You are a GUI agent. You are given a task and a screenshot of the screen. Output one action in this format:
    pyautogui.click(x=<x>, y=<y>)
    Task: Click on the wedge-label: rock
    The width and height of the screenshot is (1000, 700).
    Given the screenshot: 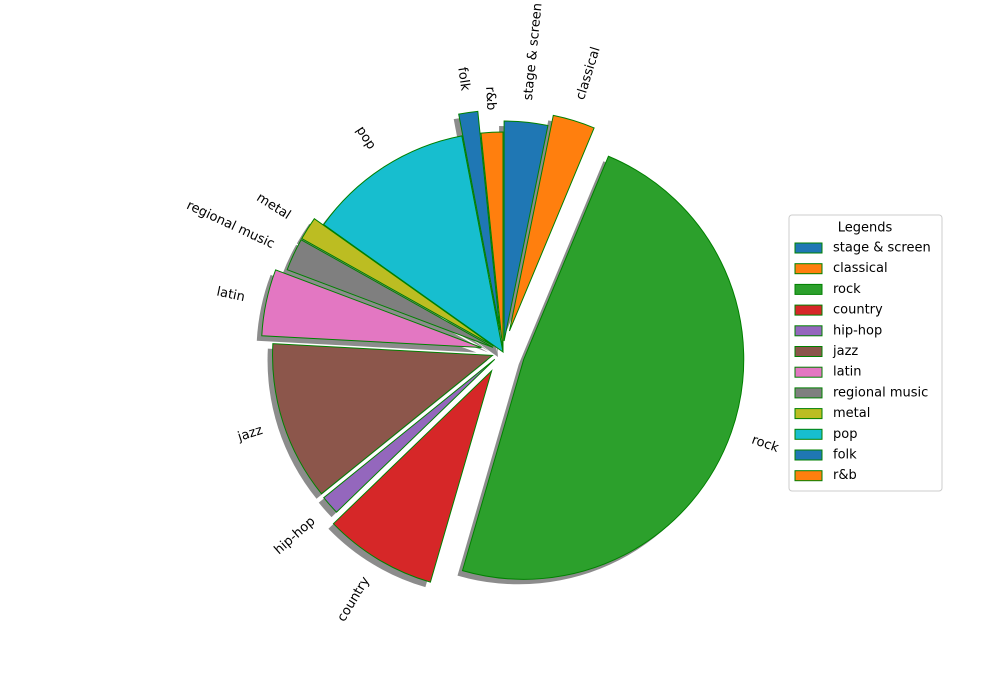 What is the action you would take?
    pyautogui.click(x=766, y=445)
    